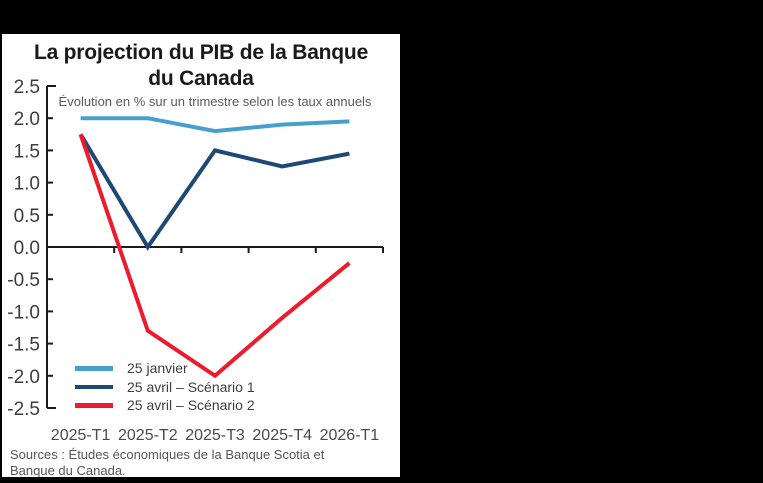  Describe the element at coordinates (350, 435) in the screenshot. I see `x-tick-label: 2026-T1` at that location.